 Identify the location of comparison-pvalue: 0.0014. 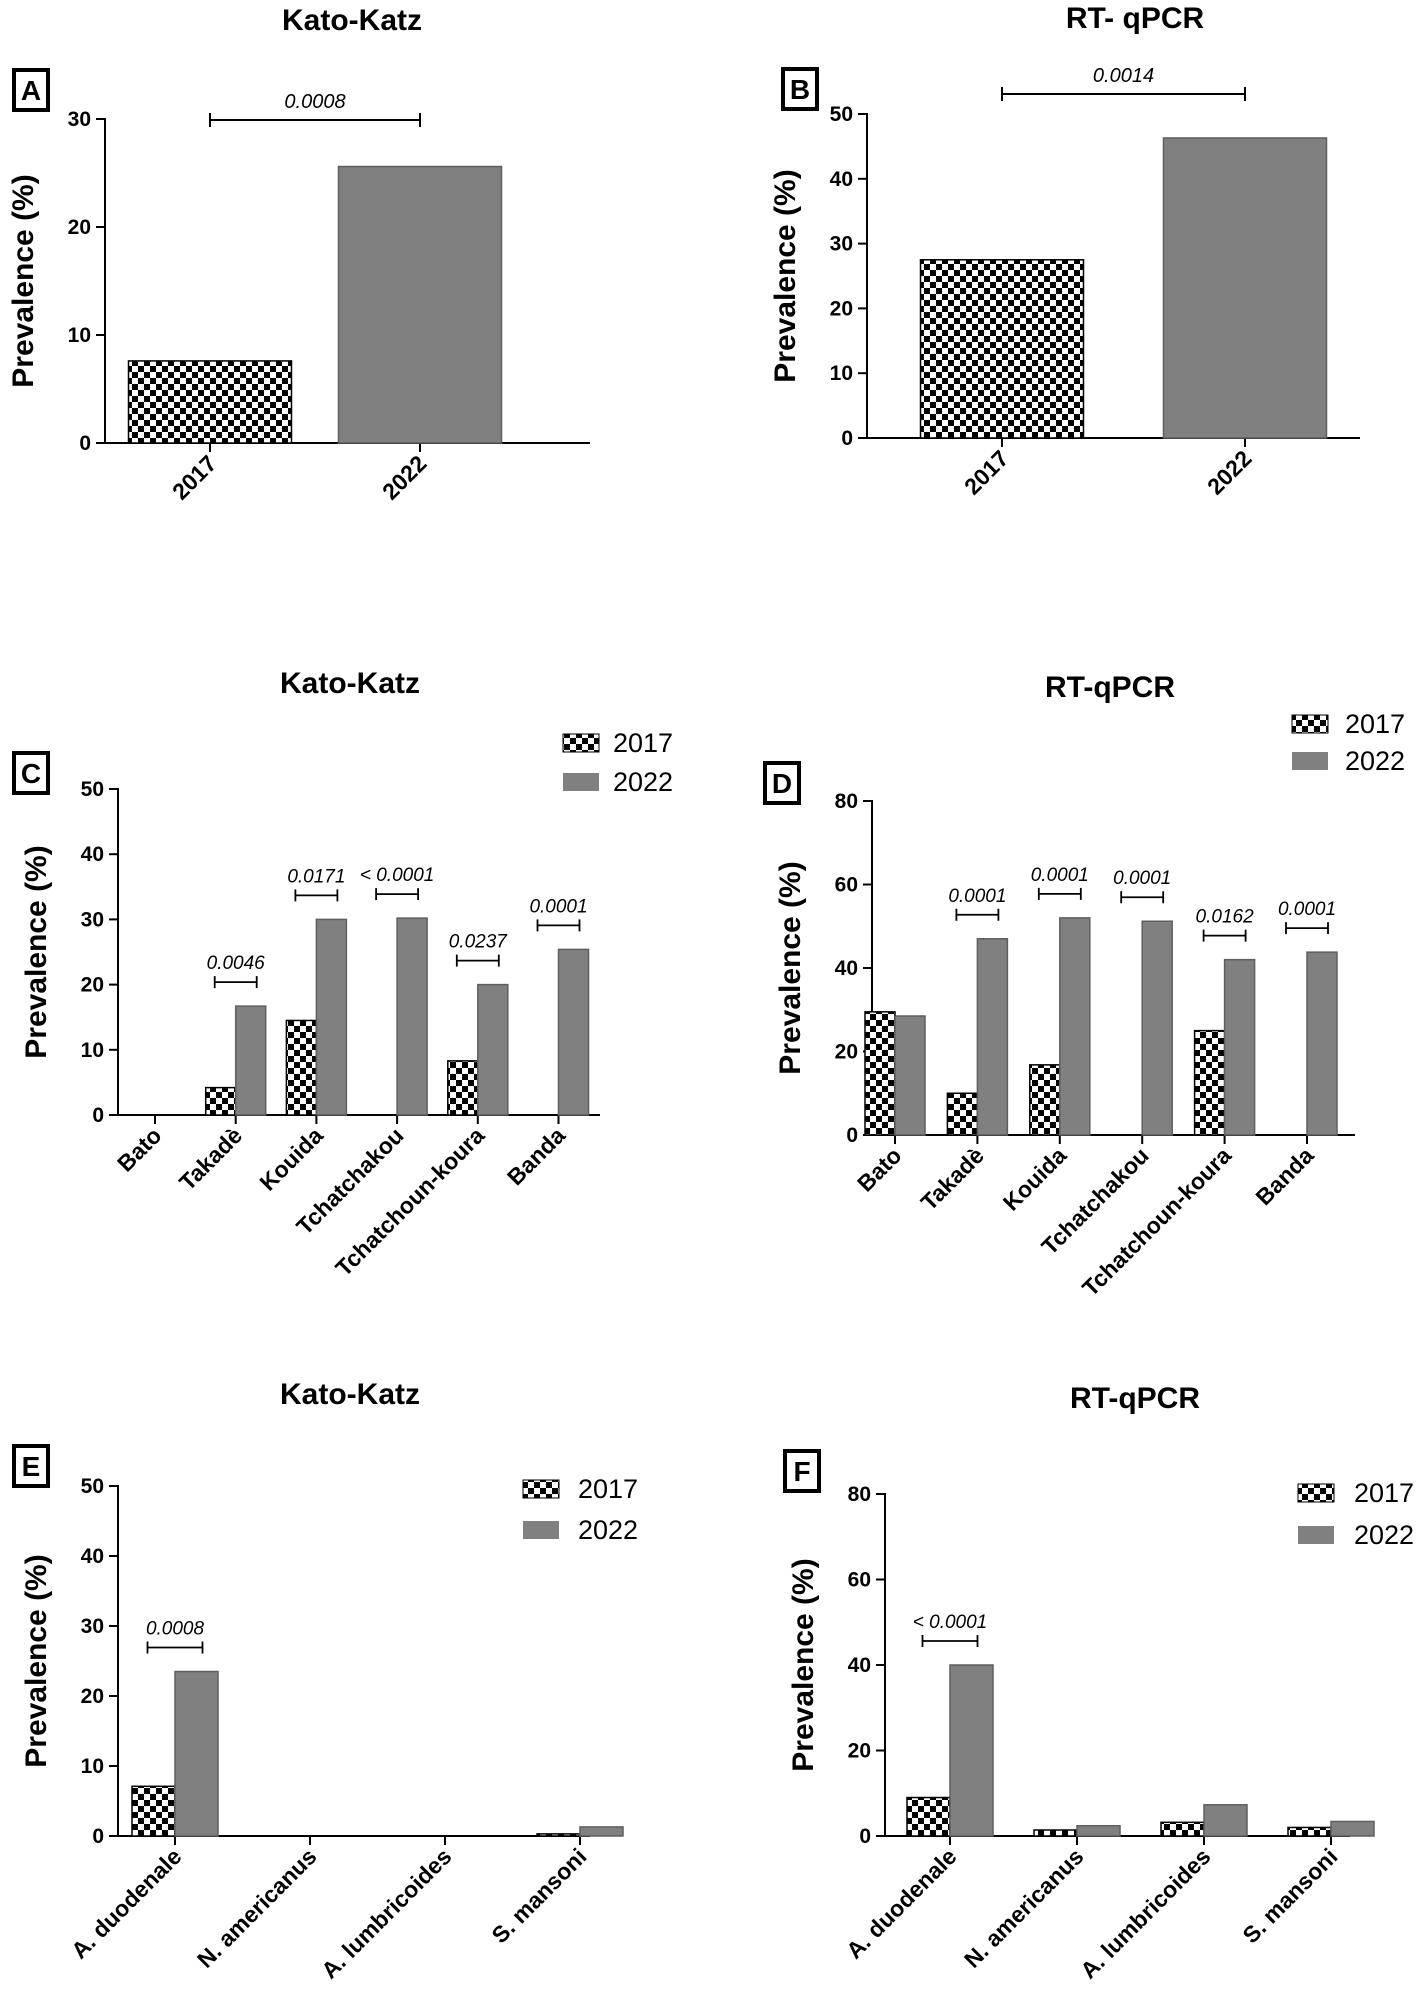
(1123, 76).